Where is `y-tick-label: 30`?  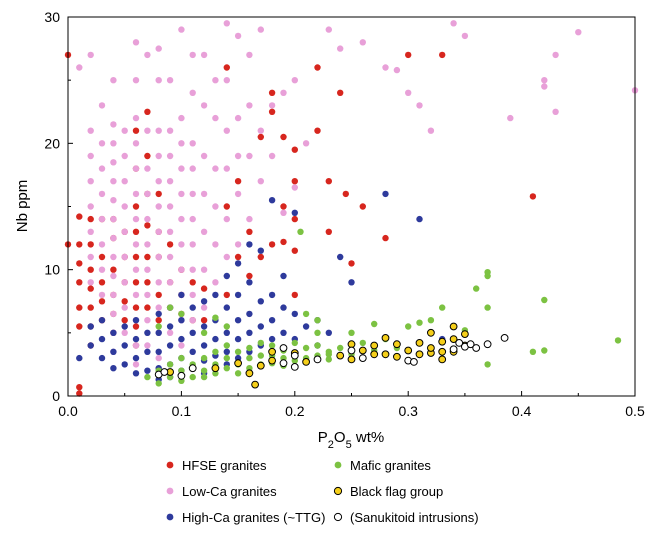
y-tick-label: 30 is located at coordinates (52, 17).